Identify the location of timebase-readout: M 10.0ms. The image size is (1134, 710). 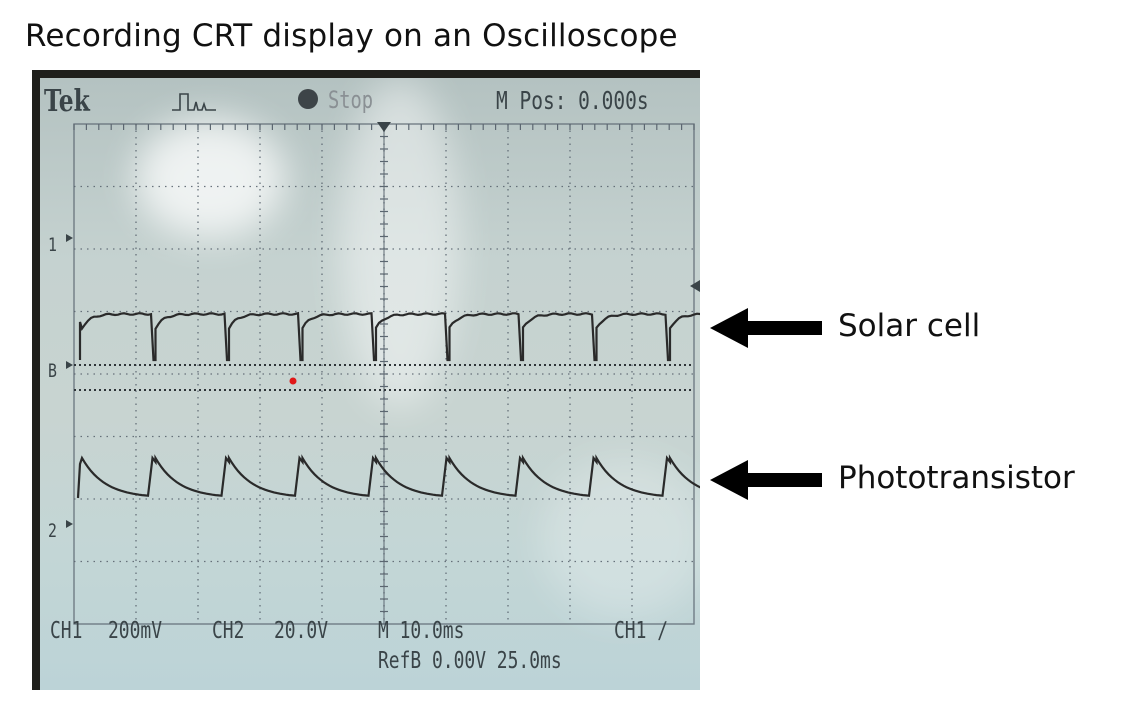
(421, 631).